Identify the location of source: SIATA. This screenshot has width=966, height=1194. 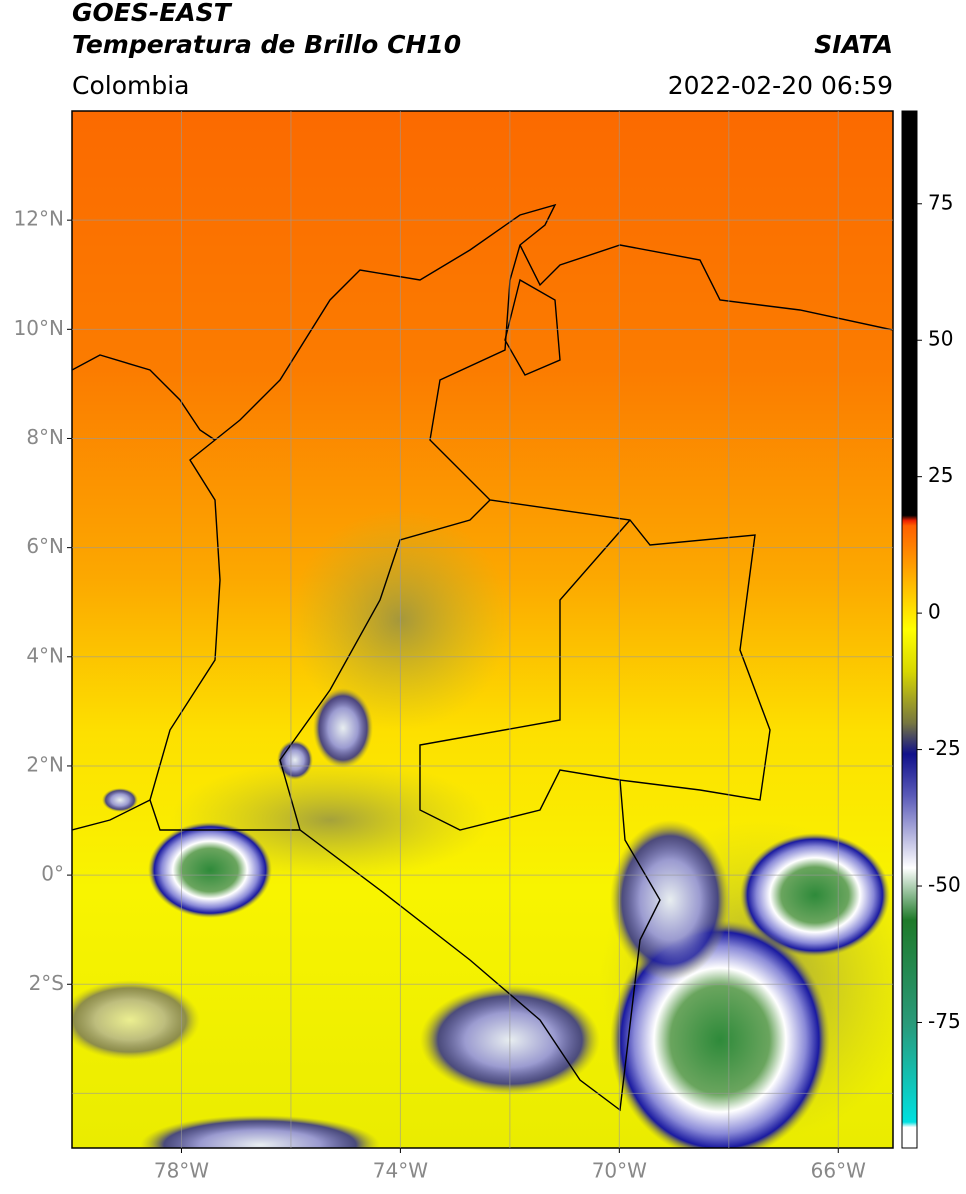
(853, 44).